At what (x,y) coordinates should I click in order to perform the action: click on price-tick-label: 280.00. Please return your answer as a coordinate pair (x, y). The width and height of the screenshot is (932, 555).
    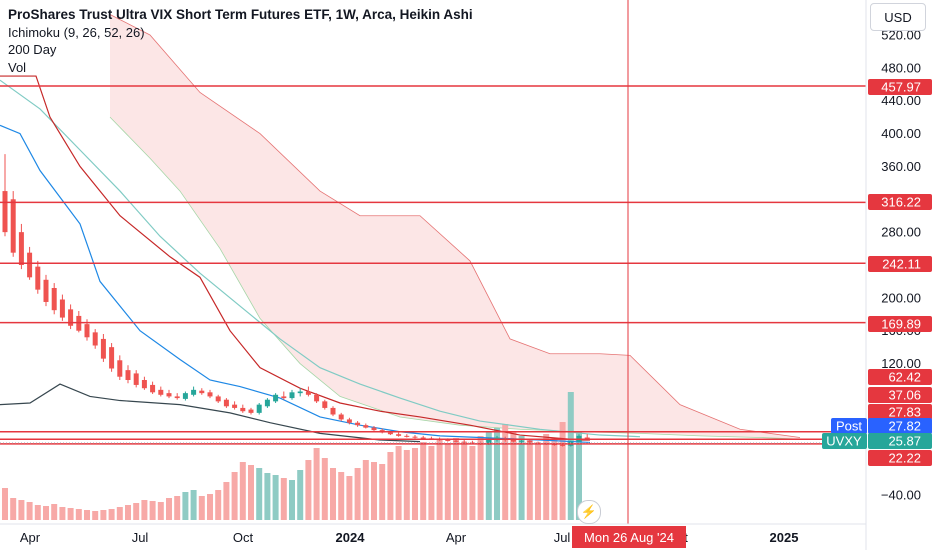
    Looking at the image, I should click on (901, 232).